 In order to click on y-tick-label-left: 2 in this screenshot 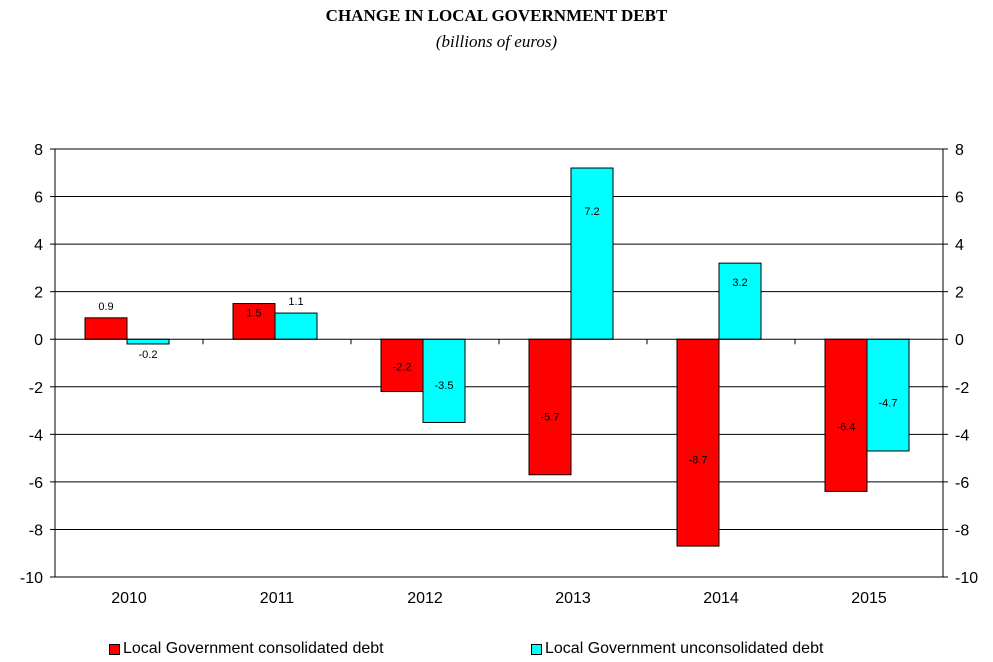, I will do `click(38, 293)`.